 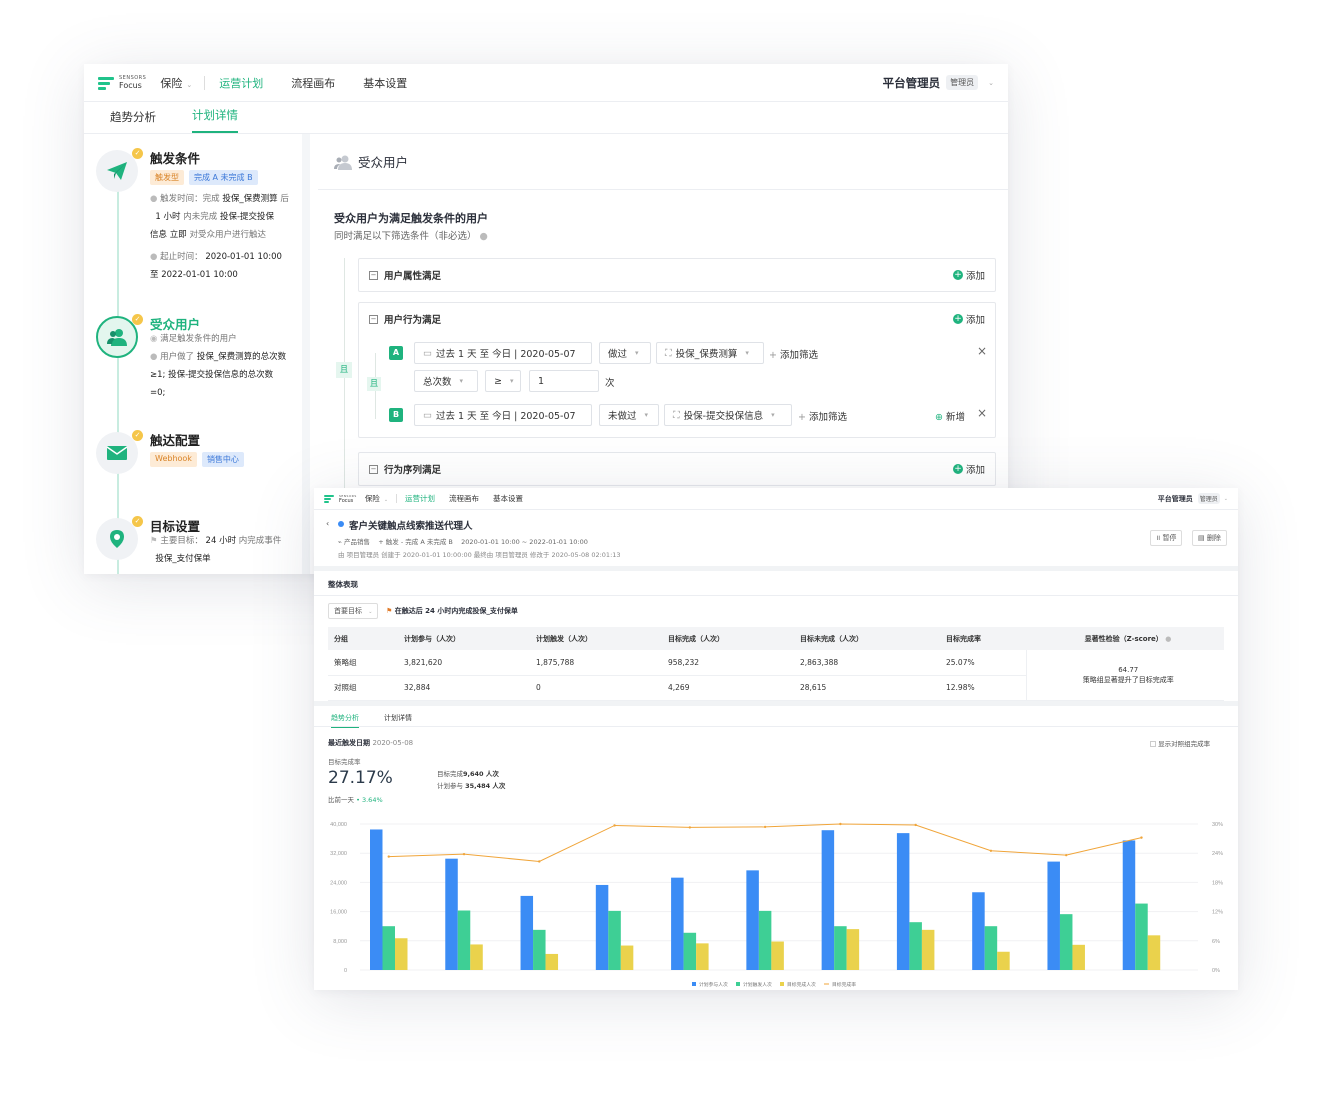 I want to click on condition-b-event: ⛶ 投保-提交投保信息 ▾, so click(x=728, y=415).